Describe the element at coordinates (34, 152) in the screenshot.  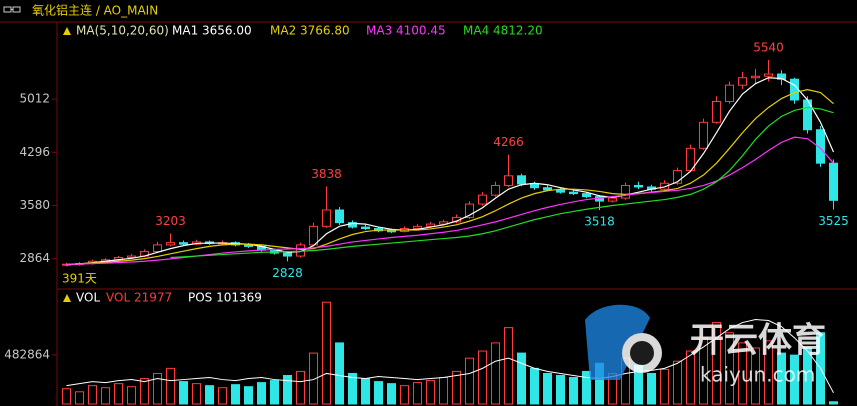
I see `y-tick-label: 4296` at that location.